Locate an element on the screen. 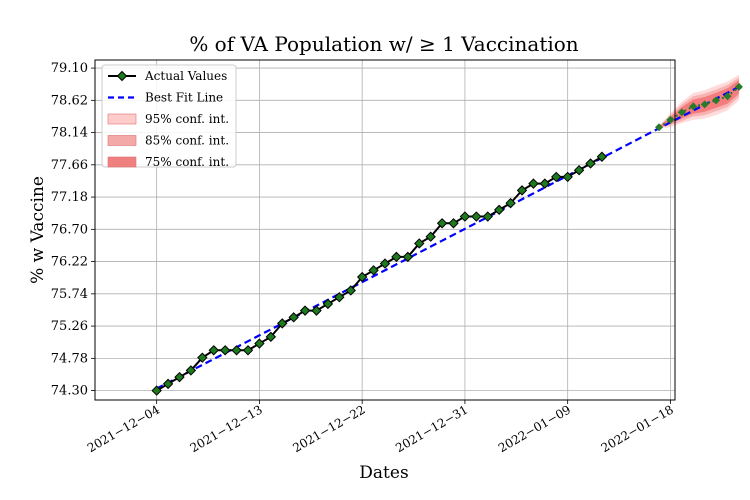 Image resolution: width=750 pixels, height=500 pixels. y-tick-label: 79.10 is located at coordinates (69, 68).